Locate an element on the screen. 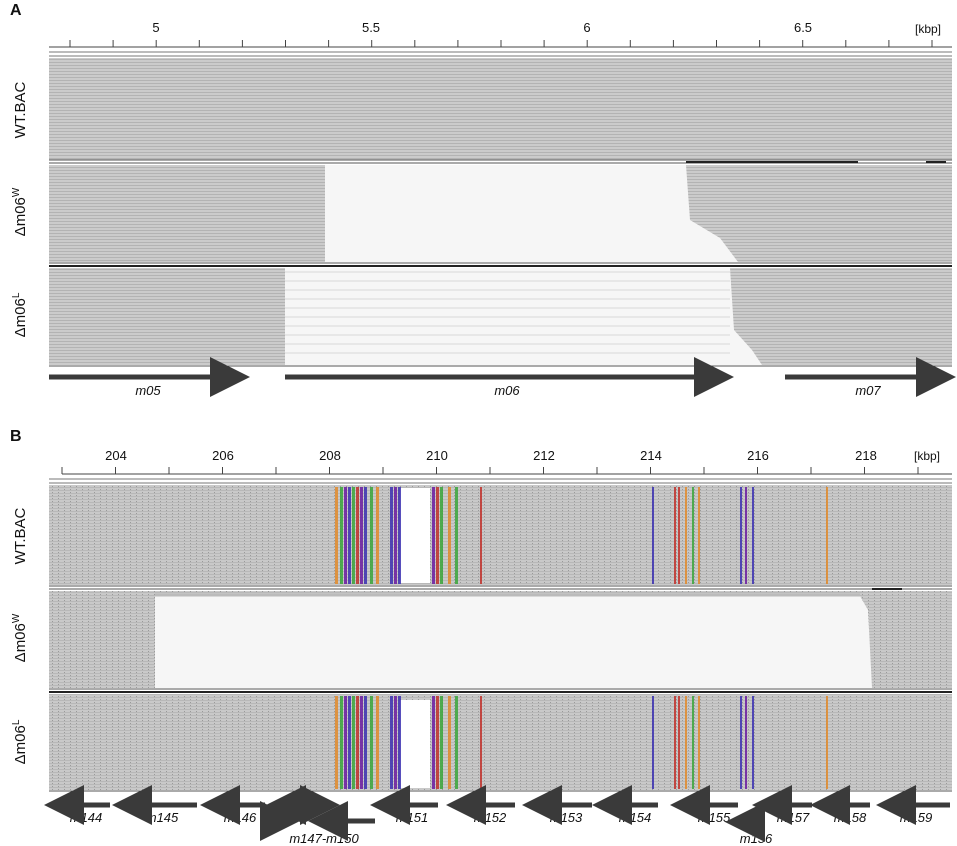  ruler-a-tick-label: 5.5 is located at coordinates (371, 27).